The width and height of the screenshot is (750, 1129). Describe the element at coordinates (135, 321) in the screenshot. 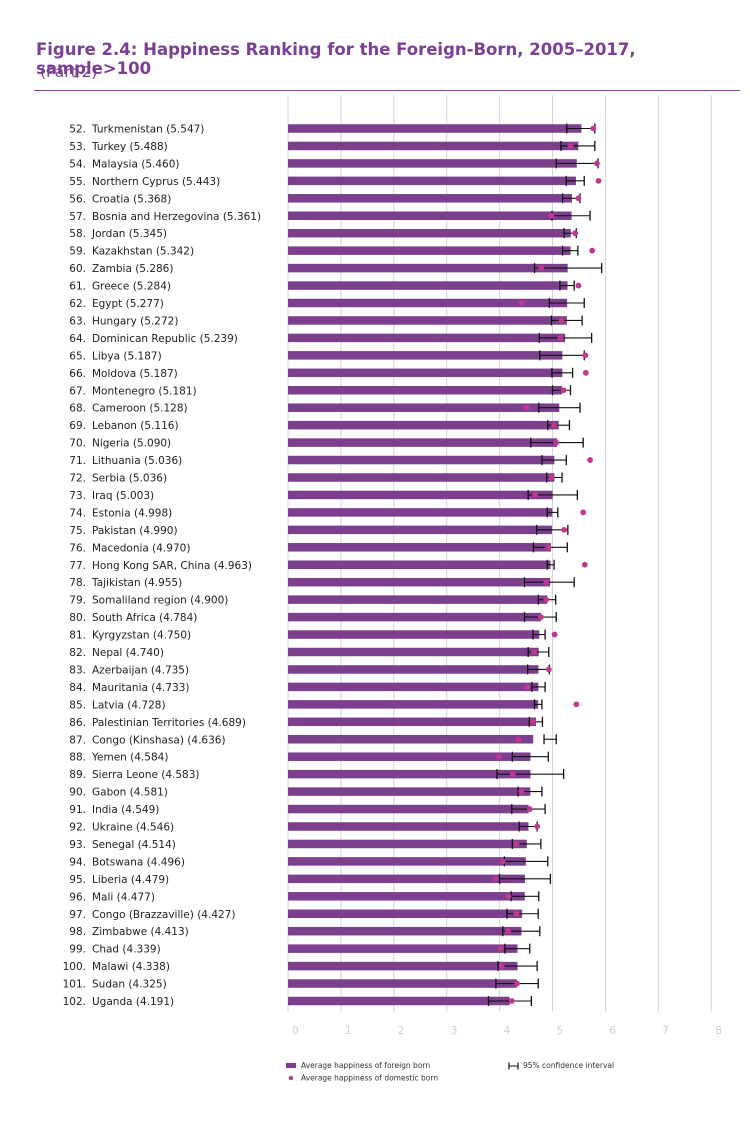

I see `country-label: Hungary (5.272)` at that location.